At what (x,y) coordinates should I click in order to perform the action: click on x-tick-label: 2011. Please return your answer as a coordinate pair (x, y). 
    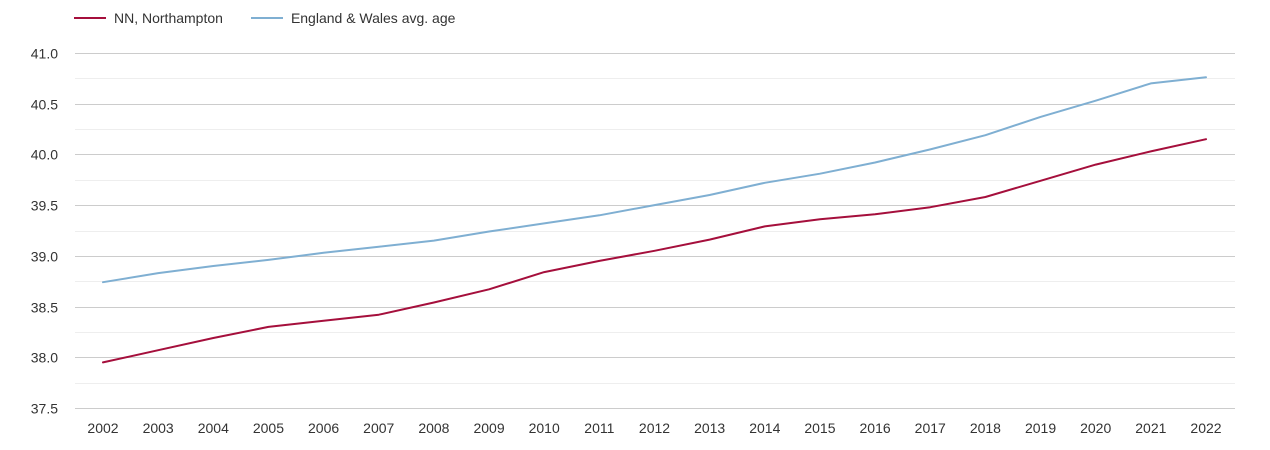
    Looking at the image, I should click on (599, 428).